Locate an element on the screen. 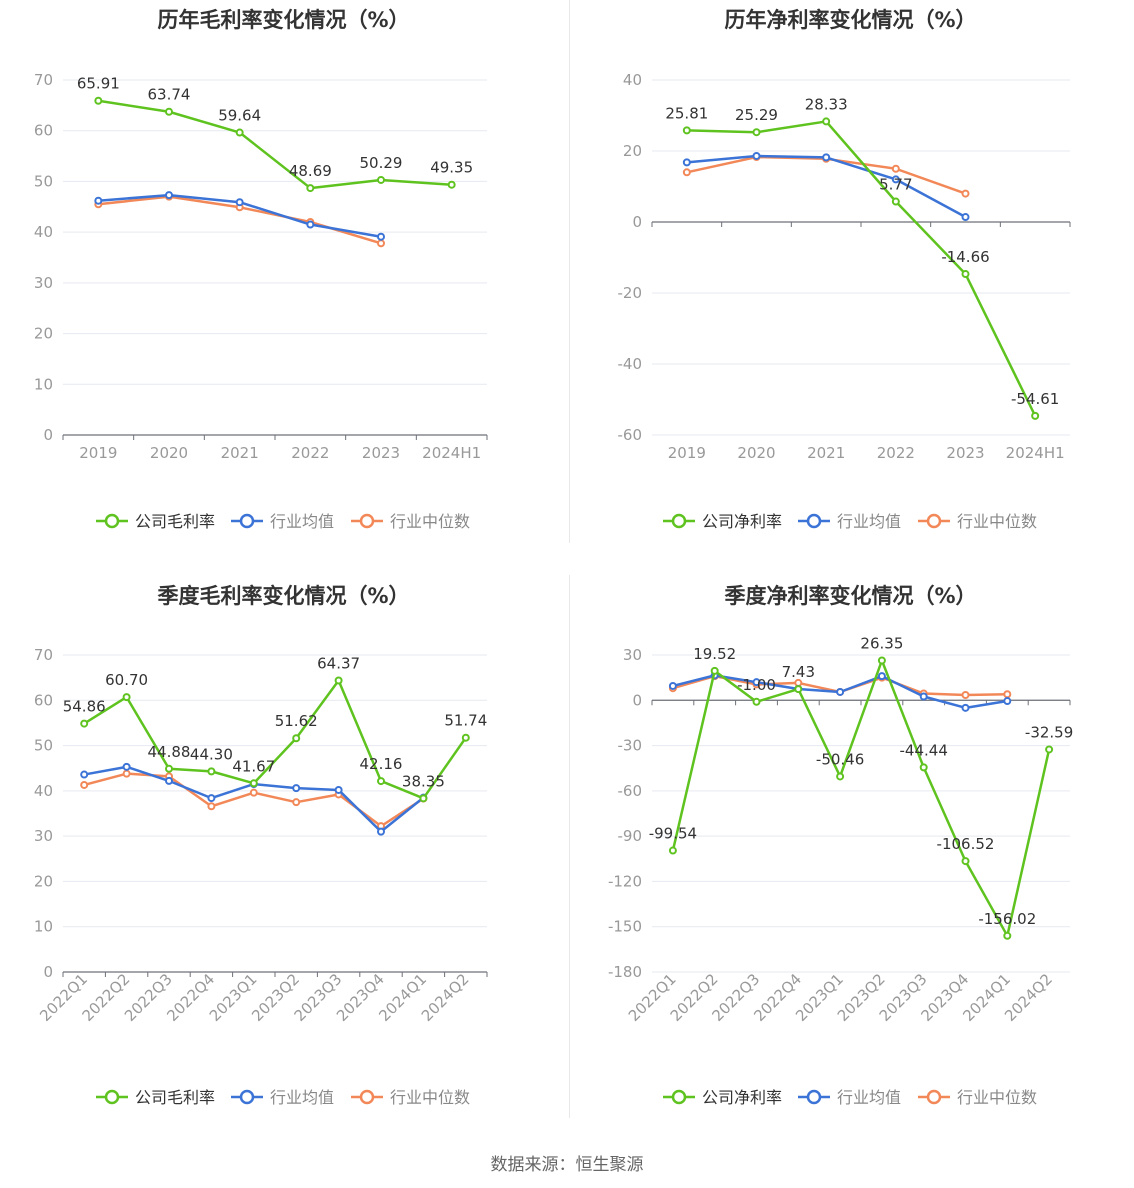  x-tick-label: 2023 is located at coordinates (381, 453).